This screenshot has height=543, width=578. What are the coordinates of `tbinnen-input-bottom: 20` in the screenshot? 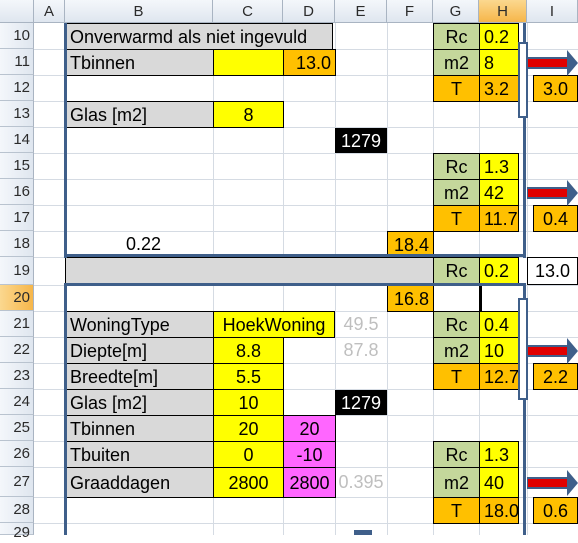 It's located at (248, 428).